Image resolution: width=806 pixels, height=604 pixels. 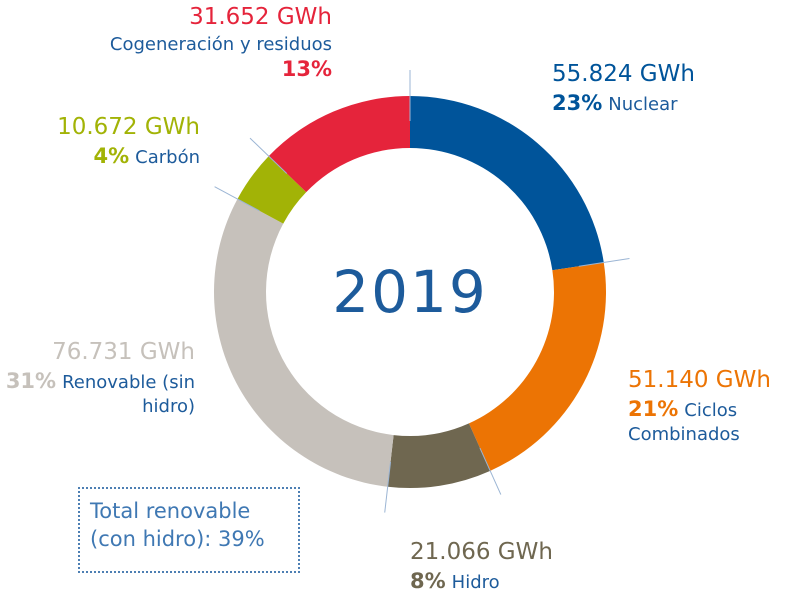 What do you see at coordinates (653, 408) in the screenshot?
I see `percent-label: 21%` at bounding box center [653, 408].